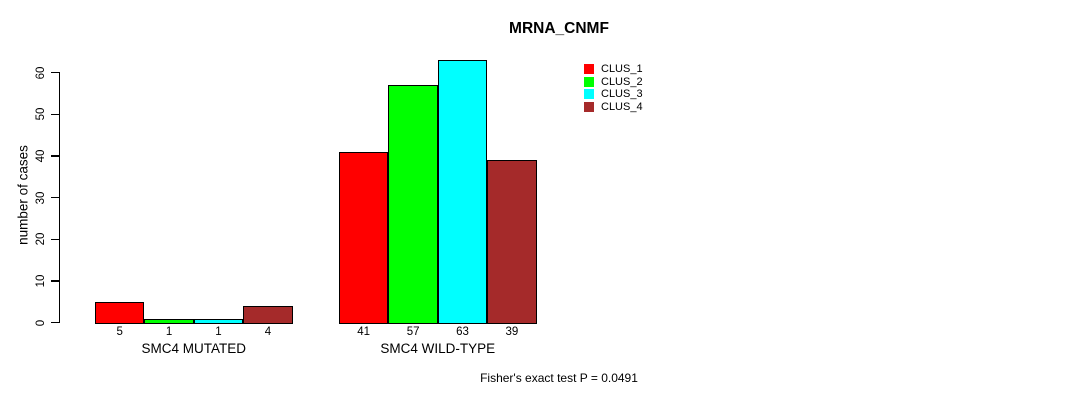 This screenshot has height=400, width=1090. Describe the element at coordinates (120, 313) in the screenshot. I see `bar-clus_1-group1` at that location.